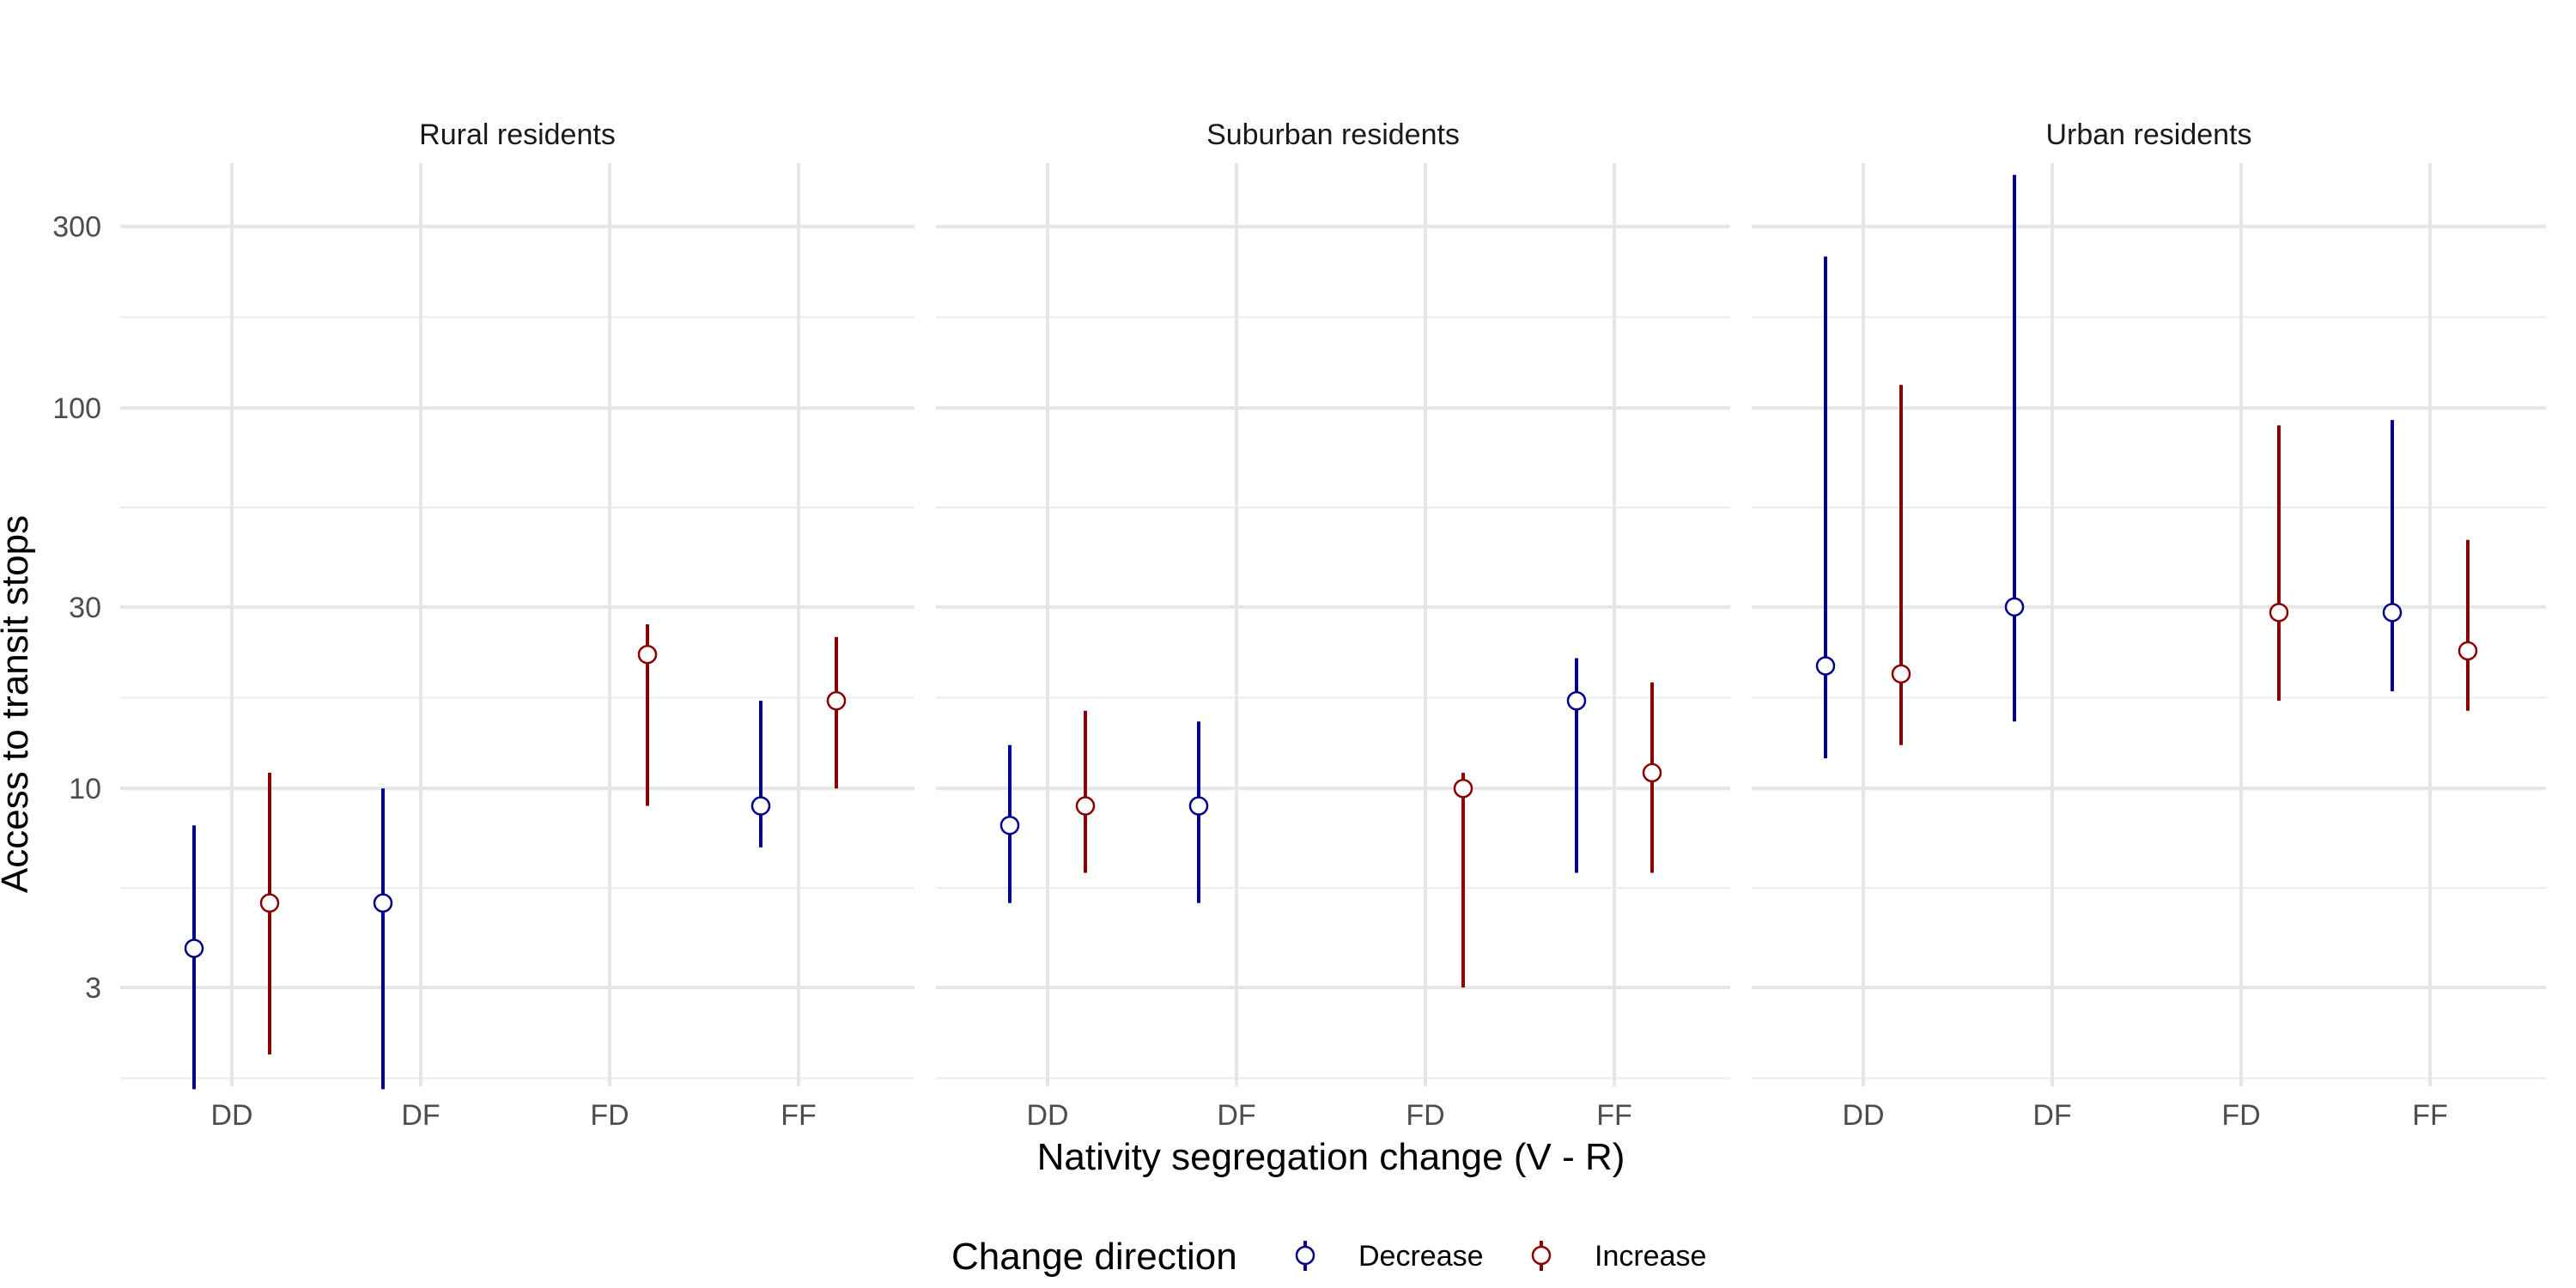 This screenshot has height=1288, width=2576. I want to click on y-axis: 3 10 30 100 300, so click(77, 608).